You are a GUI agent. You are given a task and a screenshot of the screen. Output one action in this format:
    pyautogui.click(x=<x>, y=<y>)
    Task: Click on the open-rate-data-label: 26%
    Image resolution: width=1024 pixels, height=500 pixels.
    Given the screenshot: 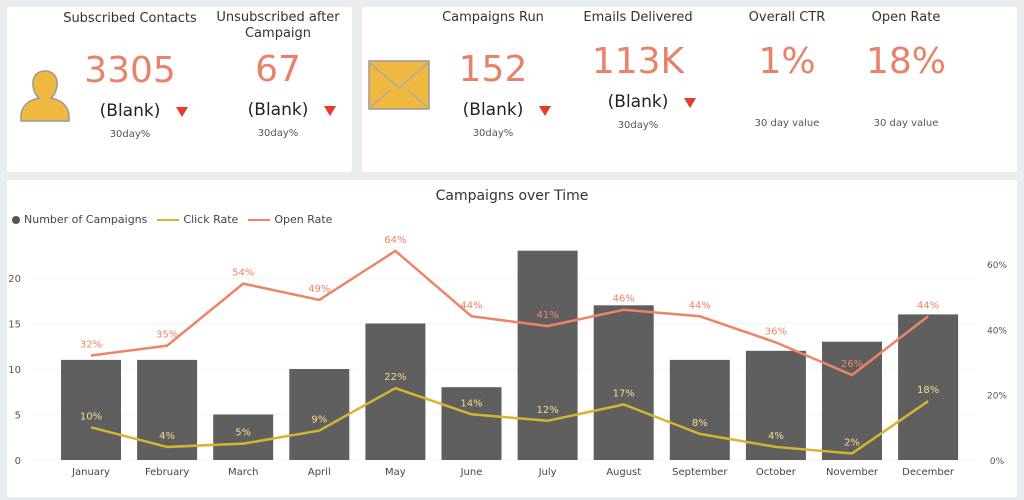 What is the action you would take?
    pyautogui.click(x=852, y=364)
    